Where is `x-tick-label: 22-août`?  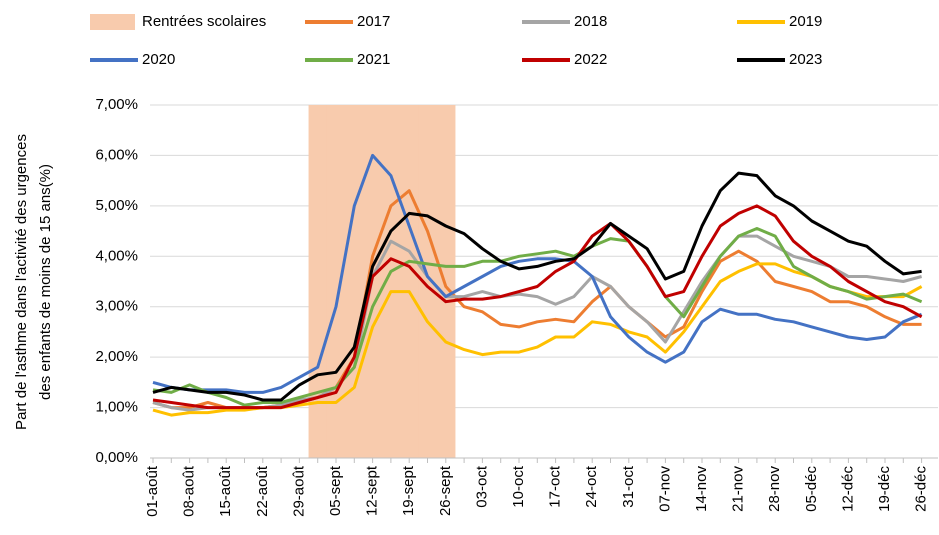 x-tick-label: 22-août is located at coordinates (262, 491).